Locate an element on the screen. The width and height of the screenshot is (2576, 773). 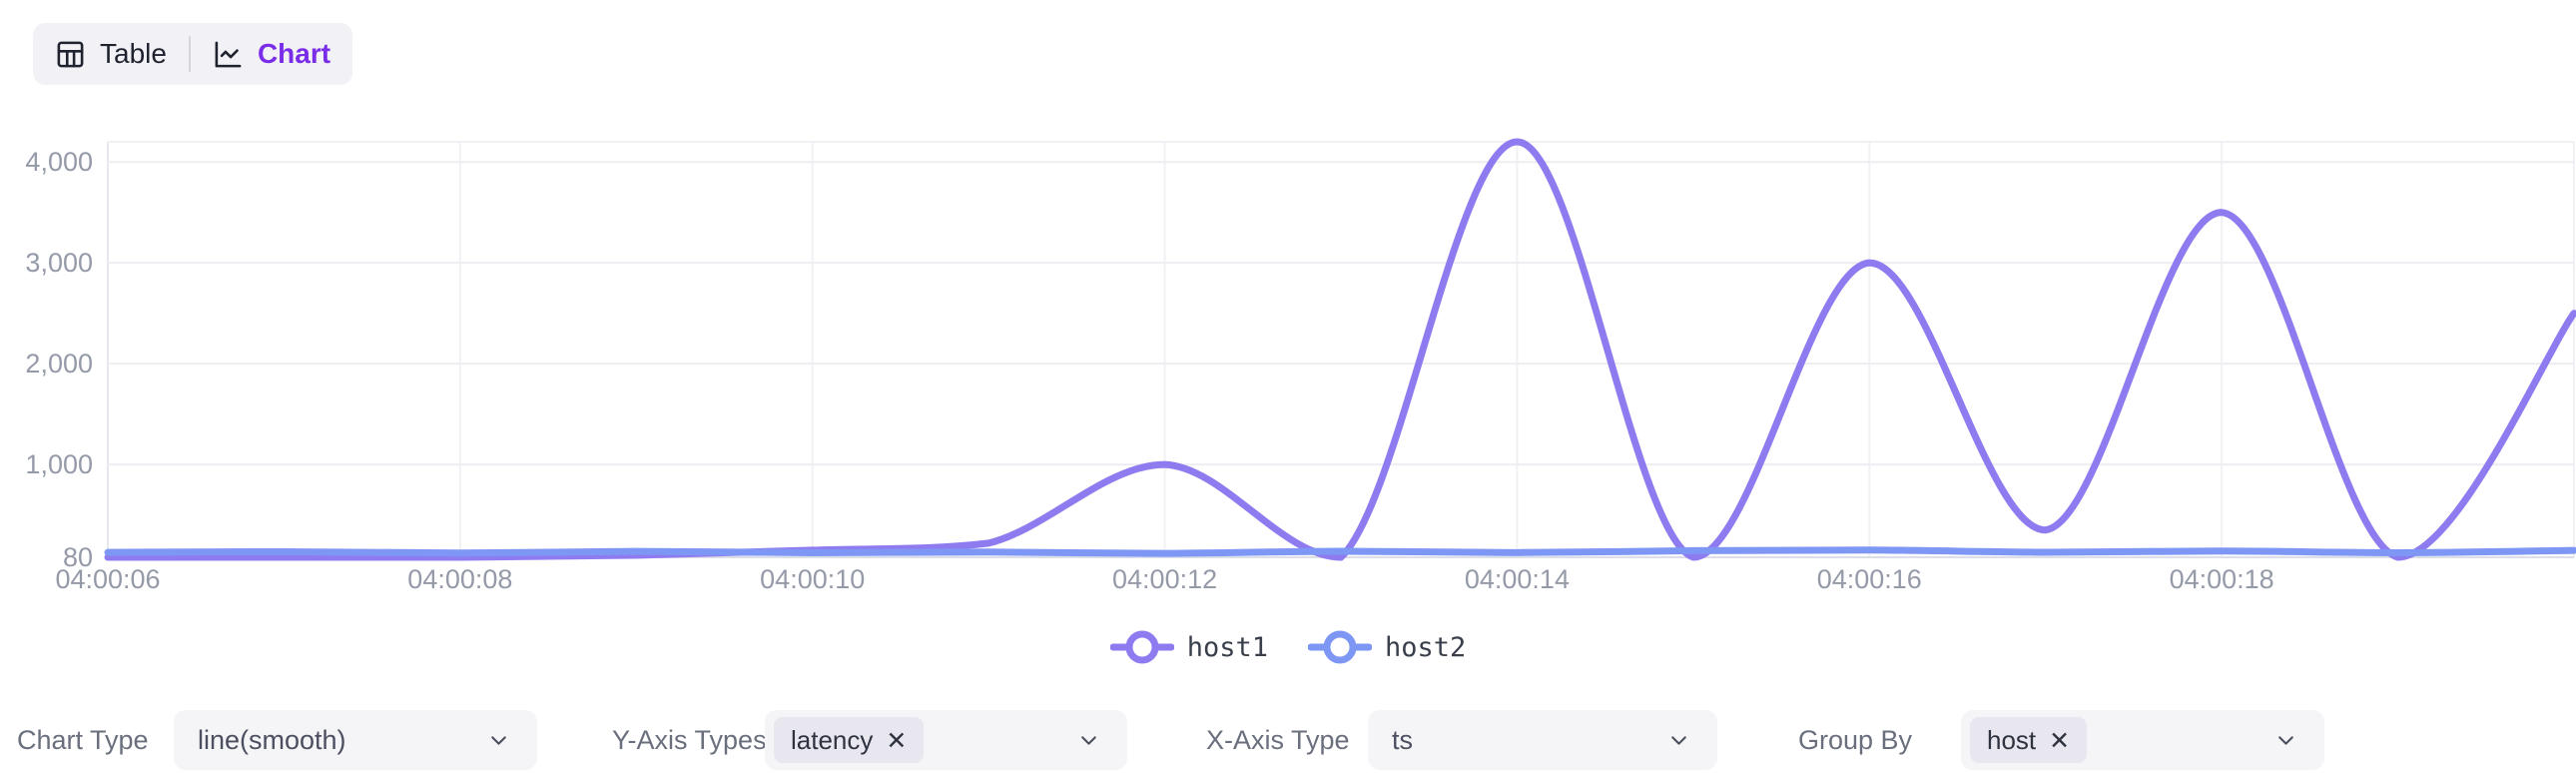
chart-type-label: Chart Type is located at coordinates (83, 740).